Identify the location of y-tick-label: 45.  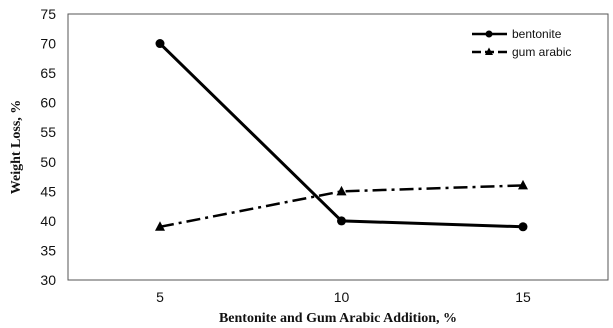
(48, 191).